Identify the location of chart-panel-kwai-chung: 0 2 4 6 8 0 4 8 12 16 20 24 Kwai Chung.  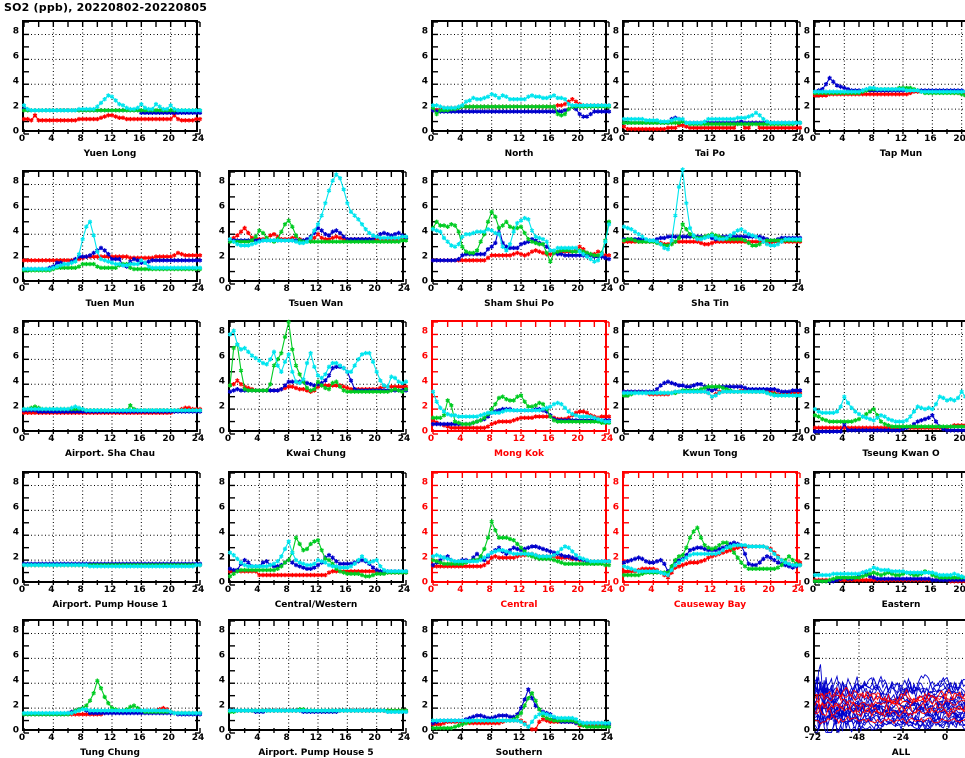
(314, 389).